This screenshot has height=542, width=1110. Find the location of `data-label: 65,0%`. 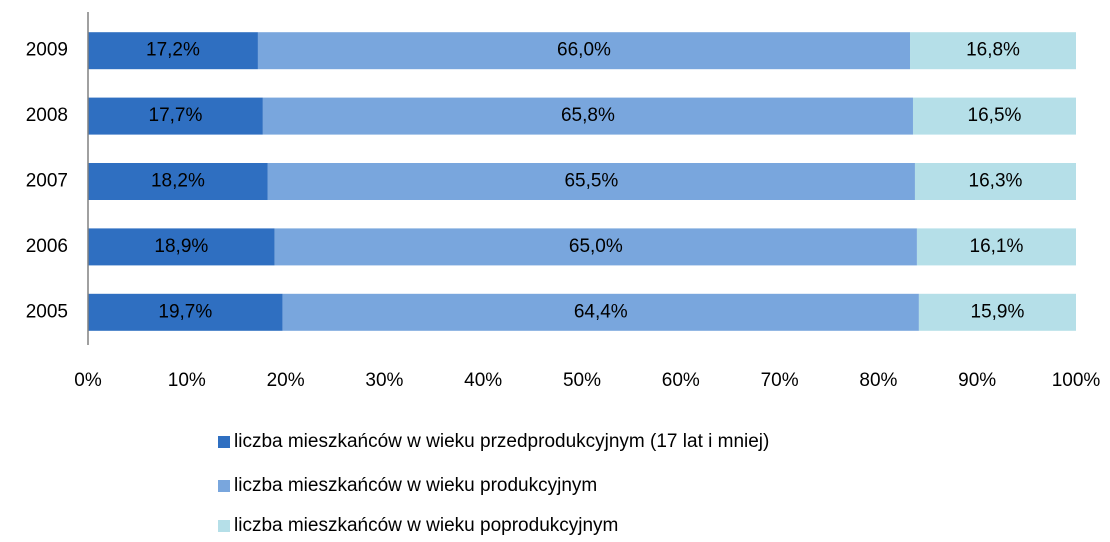

data-label: 65,0% is located at coordinates (596, 246).